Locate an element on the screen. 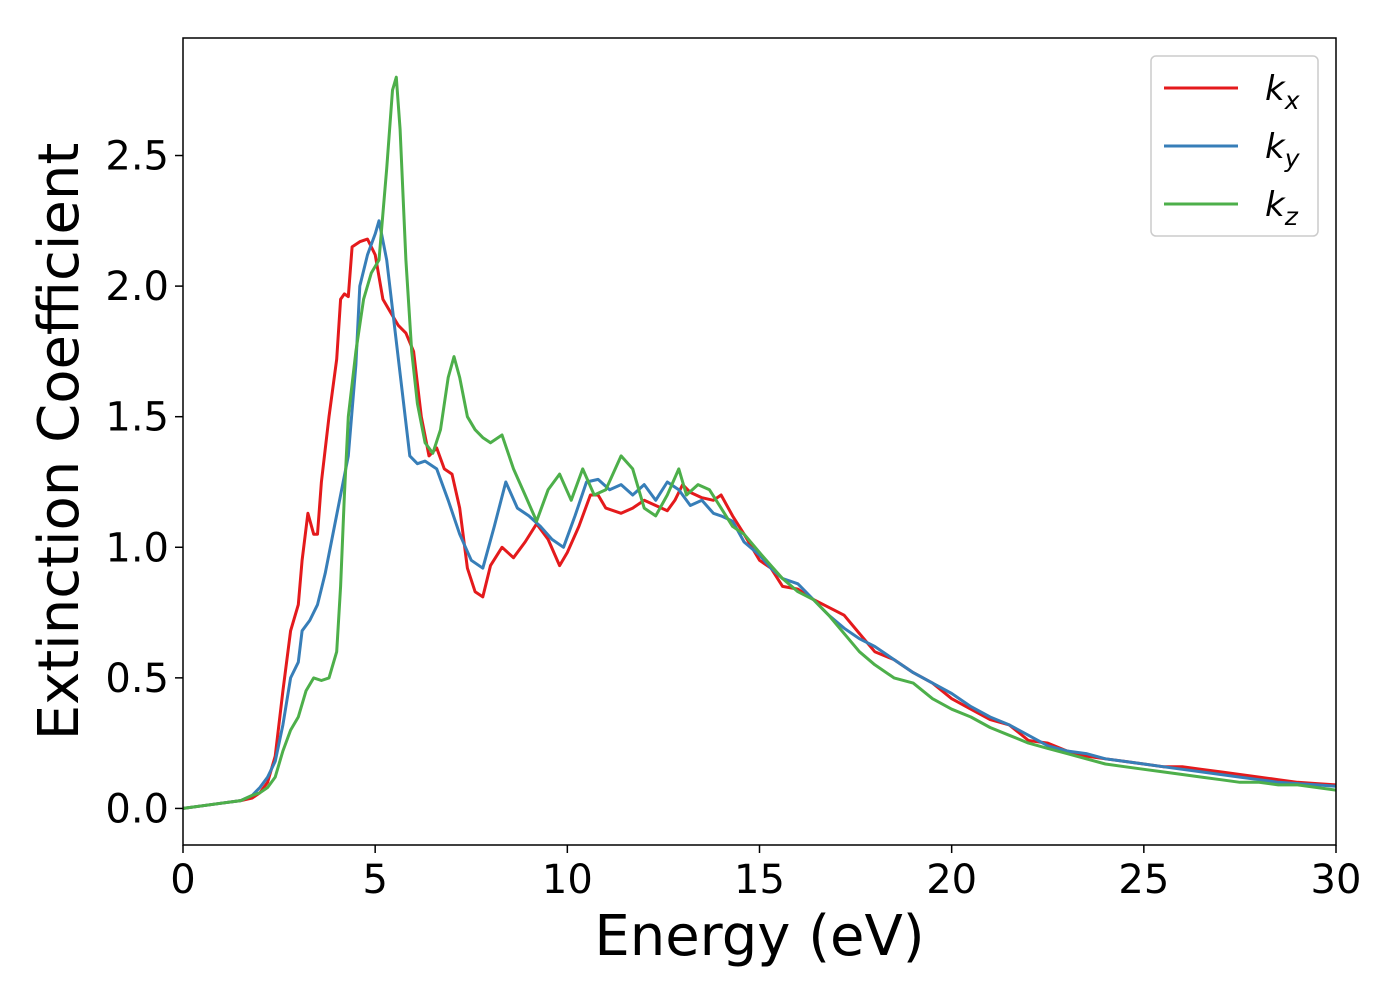  x-tick-label: 20 is located at coordinates (951, 880).